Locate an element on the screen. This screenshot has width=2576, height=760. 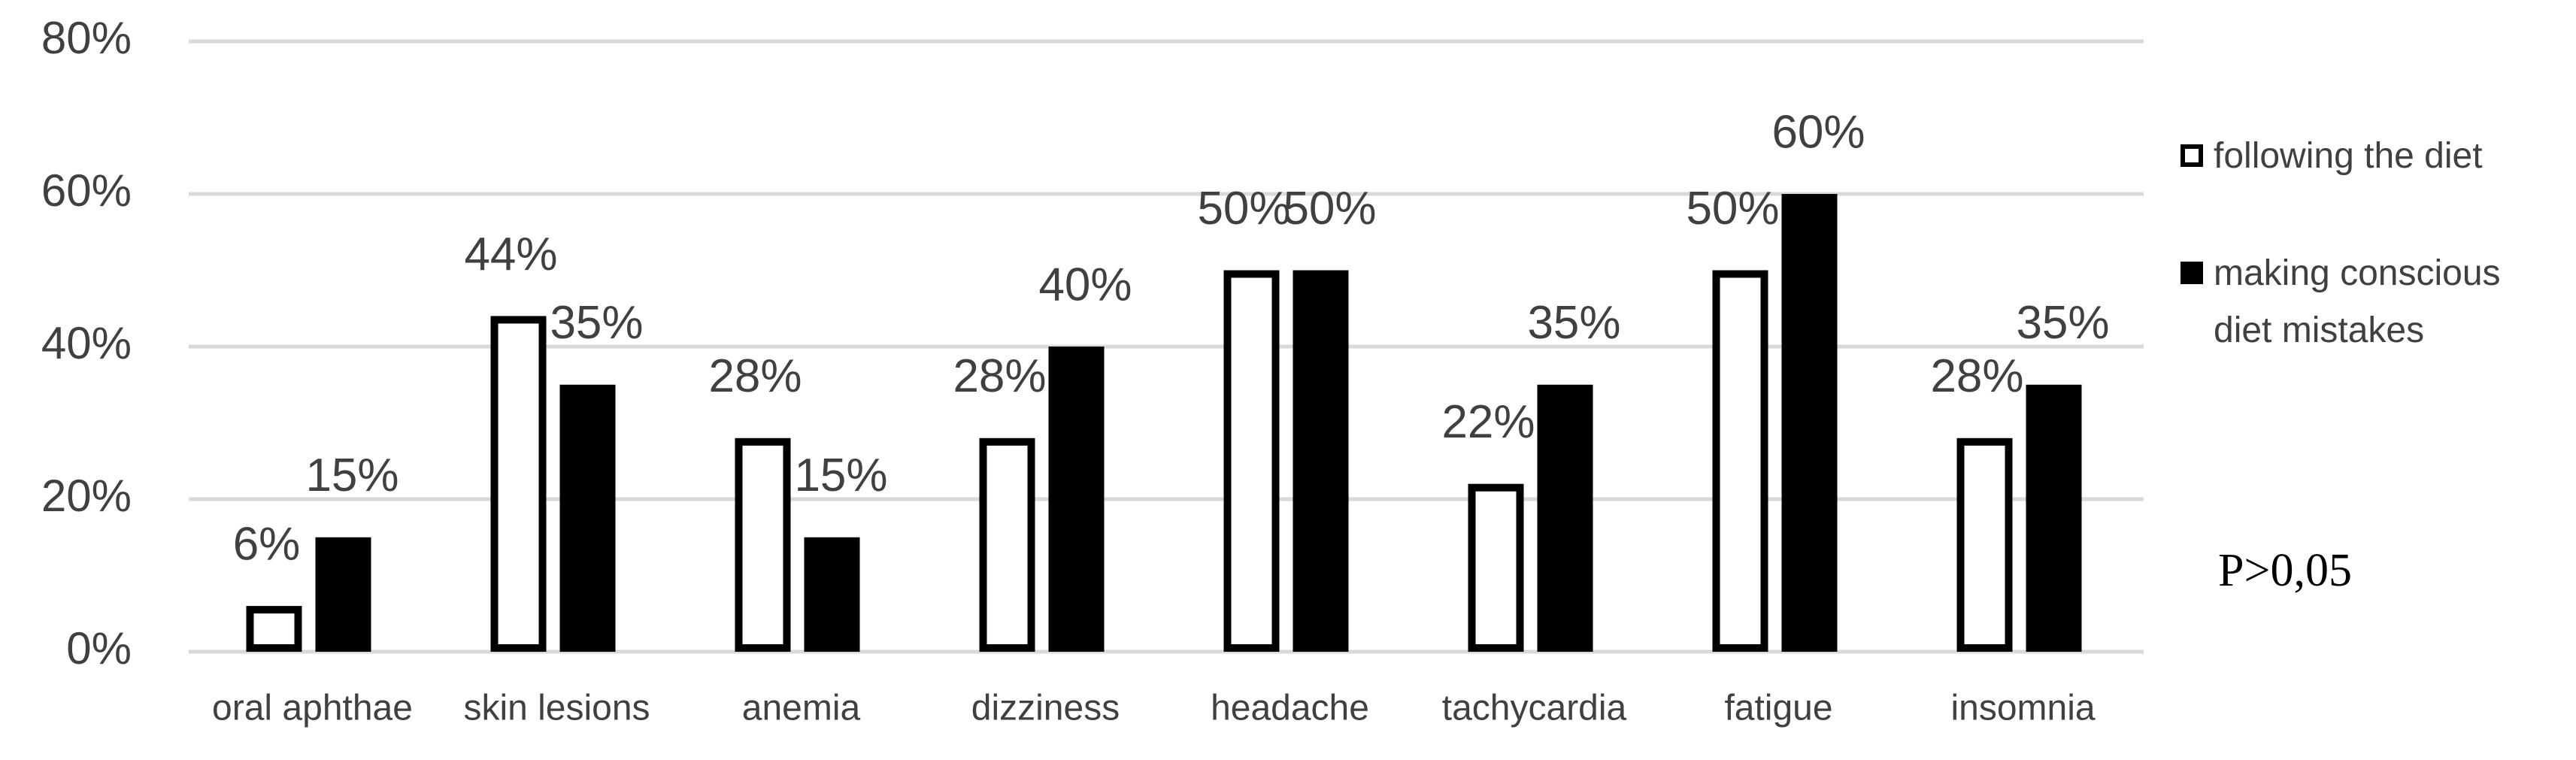
y-tick-label: 80% is located at coordinates (86, 38).